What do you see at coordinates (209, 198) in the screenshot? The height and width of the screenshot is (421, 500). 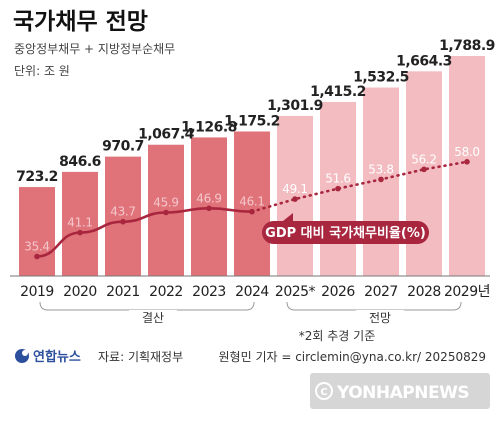 I see `ratio-value-label: 46.9` at bounding box center [209, 198].